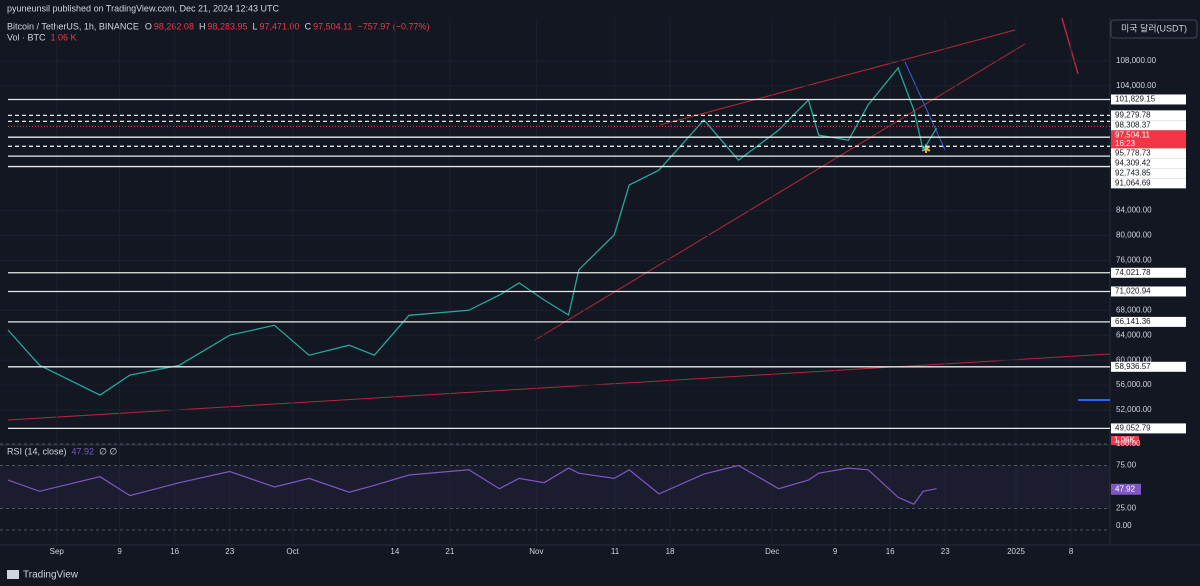  Describe the element at coordinates (1133, 114) in the screenshot. I see `price-label: 99,279.78` at that location.